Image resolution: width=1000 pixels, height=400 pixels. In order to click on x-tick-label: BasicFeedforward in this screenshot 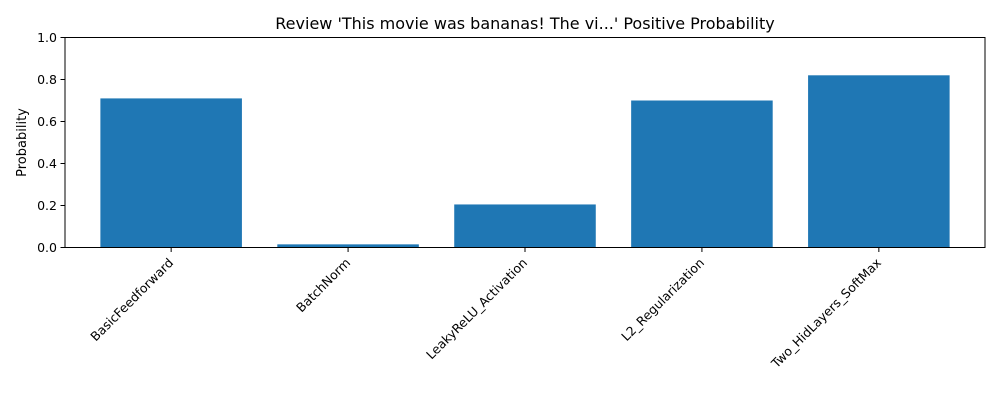, I will do `click(131, 299)`.